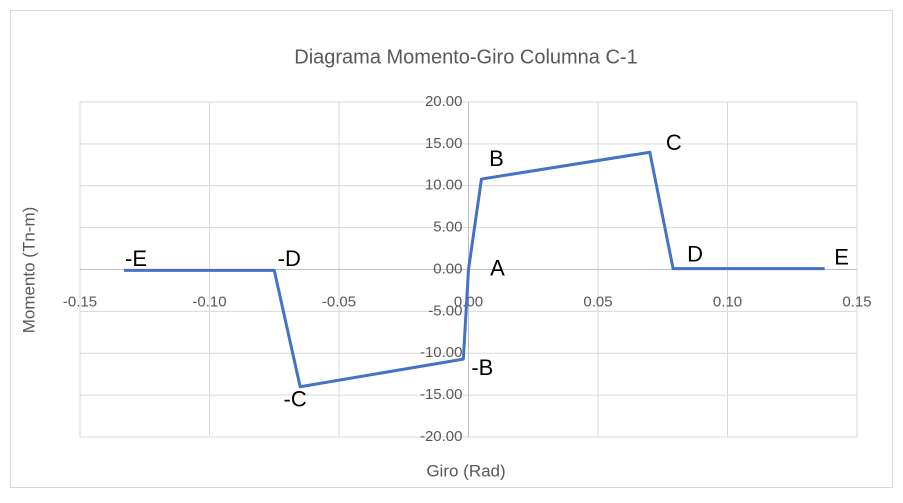 The image size is (903, 503). What do you see at coordinates (136, 258) in the screenshot?
I see `point-label: -E` at bounding box center [136, 258].